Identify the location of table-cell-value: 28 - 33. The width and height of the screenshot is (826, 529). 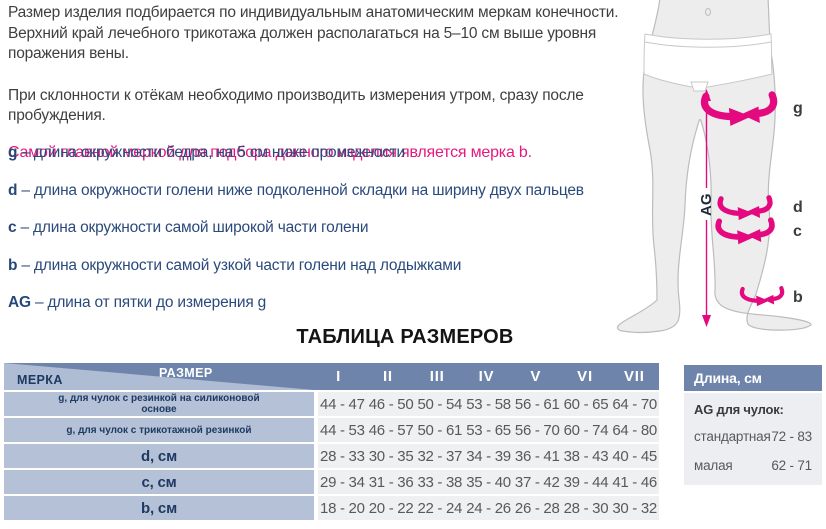
(342, 456).